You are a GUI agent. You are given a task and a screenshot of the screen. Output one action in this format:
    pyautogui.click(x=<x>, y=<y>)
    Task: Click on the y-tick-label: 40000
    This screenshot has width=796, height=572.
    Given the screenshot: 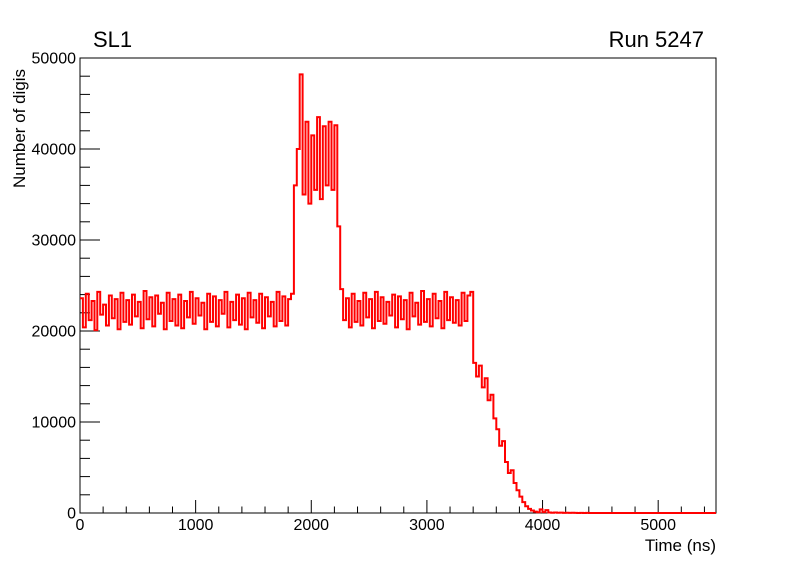 What is the action you would take?
    pyautogui.click(x=54, y=150)
    